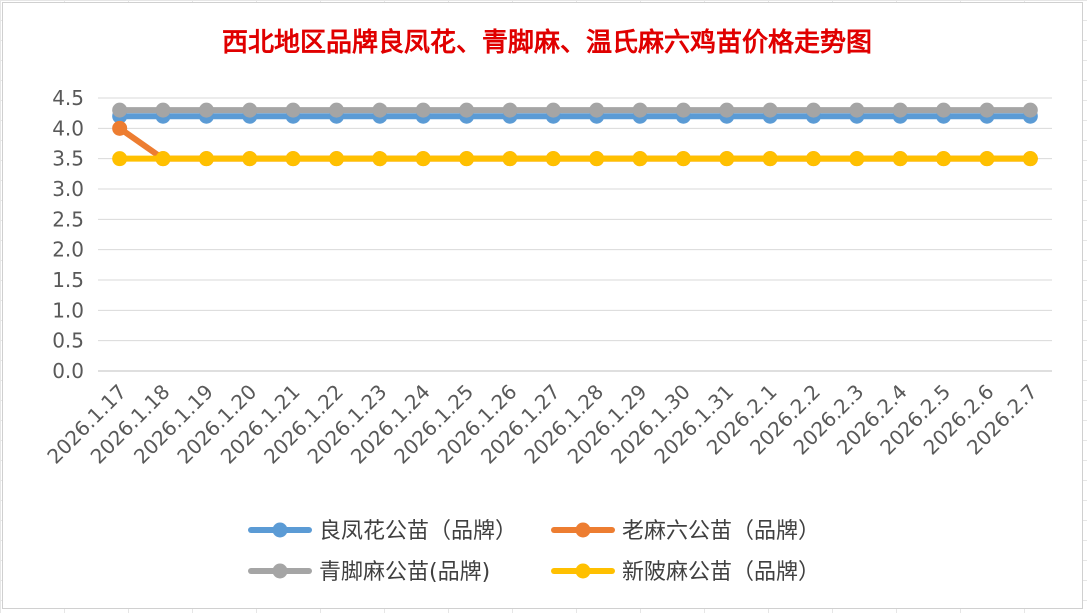 This screenshot has height=613, width=1087. I want to click on y-tick-label: 3.5, so click(68, 159).